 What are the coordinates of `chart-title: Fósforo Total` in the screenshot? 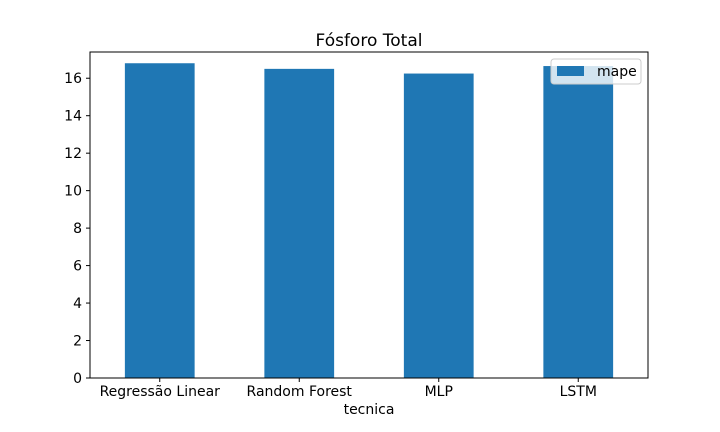 It's located at (369, 41).